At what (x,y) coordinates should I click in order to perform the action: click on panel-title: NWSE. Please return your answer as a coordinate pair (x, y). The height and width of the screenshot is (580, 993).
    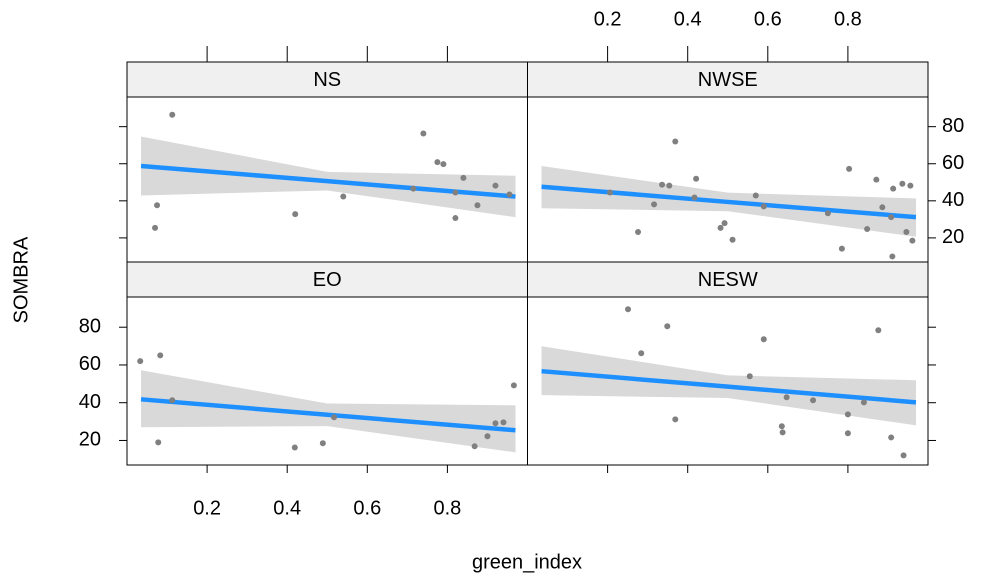
    Looking at the image, I should click on (728, 80).